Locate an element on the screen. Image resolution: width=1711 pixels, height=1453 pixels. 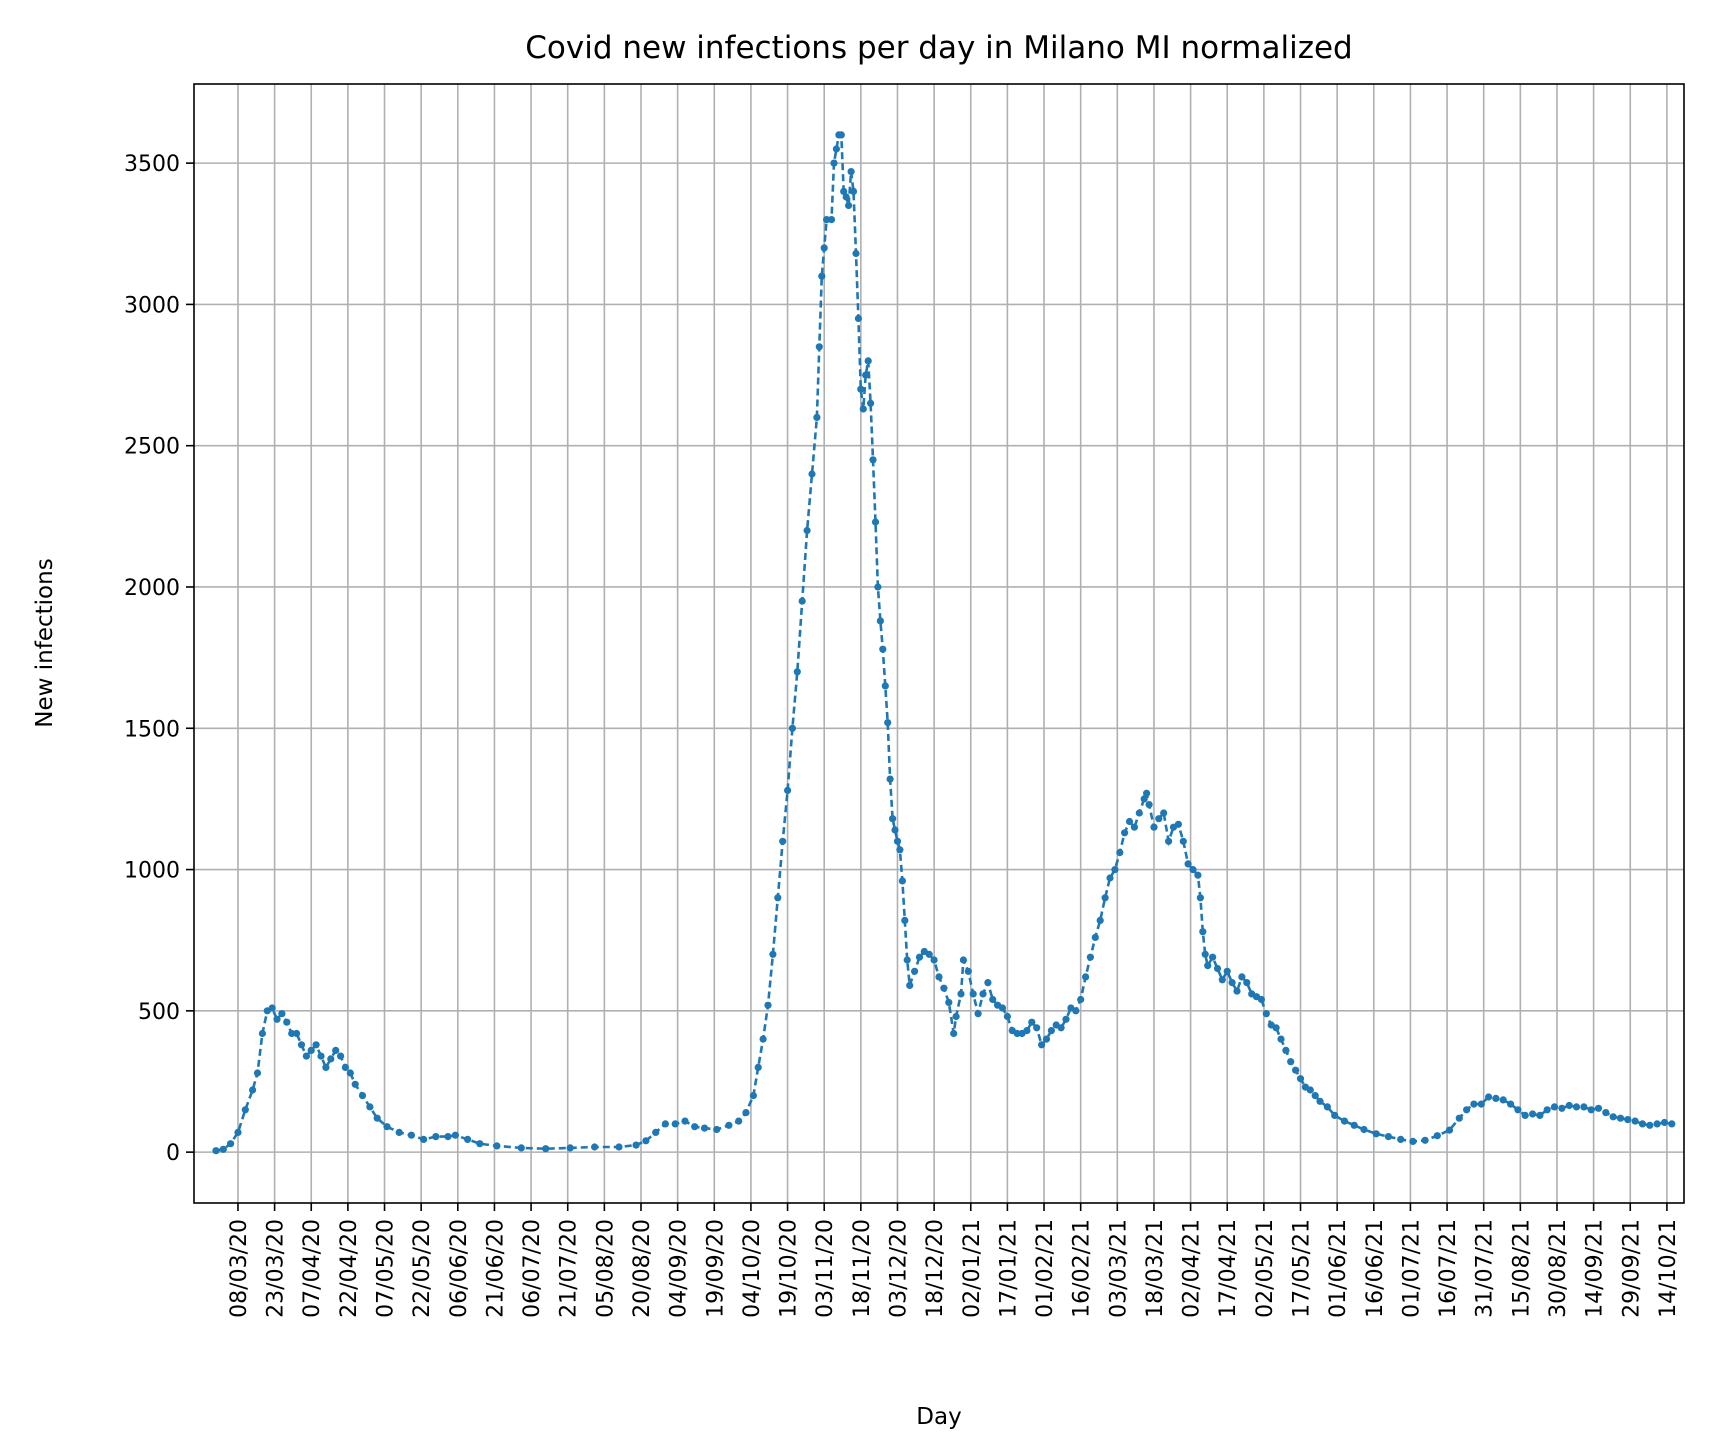
x-tick-label: 22/05/20 is located at coordinates (422, 1268).